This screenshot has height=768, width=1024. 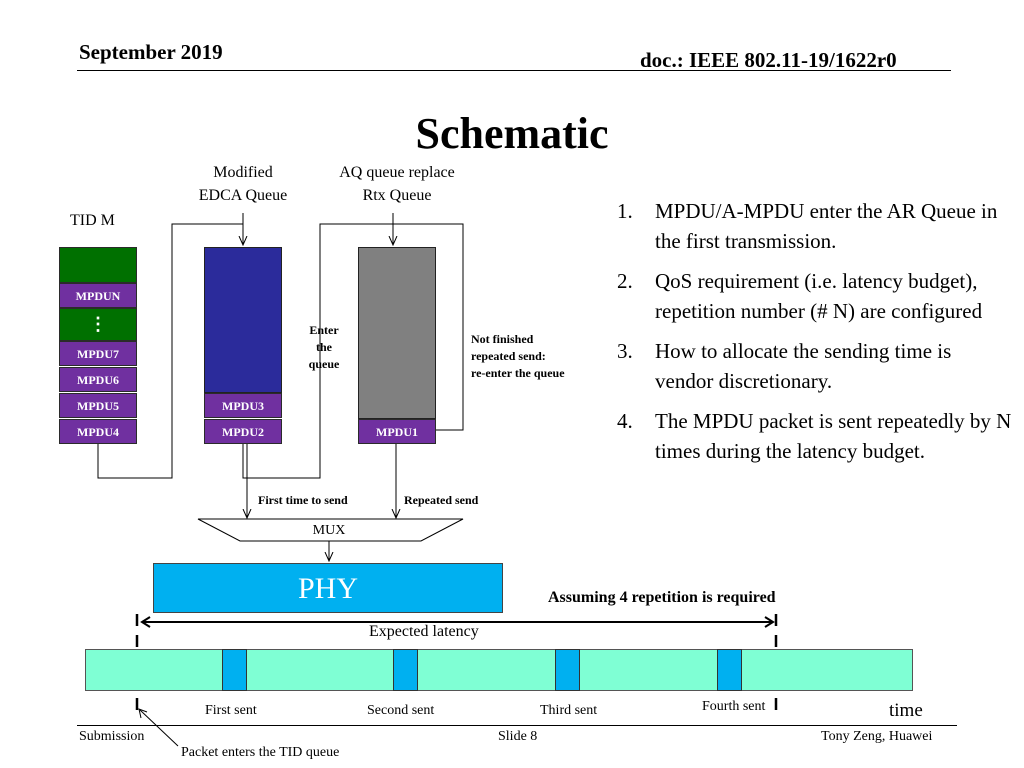 I want to click on enter-queue-line1: Enter, so click(x=324, y=330).